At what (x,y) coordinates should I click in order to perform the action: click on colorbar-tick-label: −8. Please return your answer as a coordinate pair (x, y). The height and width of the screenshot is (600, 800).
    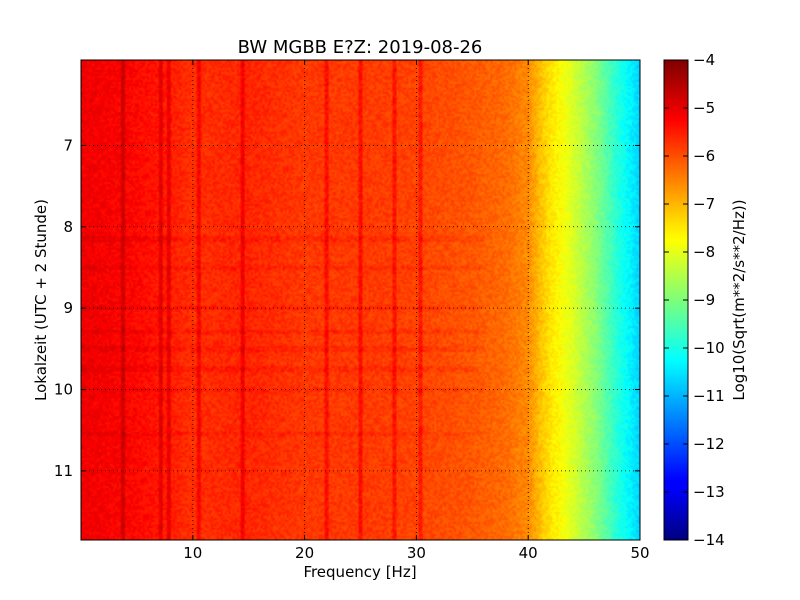
    Looking at the image, I should click on (704, 252).